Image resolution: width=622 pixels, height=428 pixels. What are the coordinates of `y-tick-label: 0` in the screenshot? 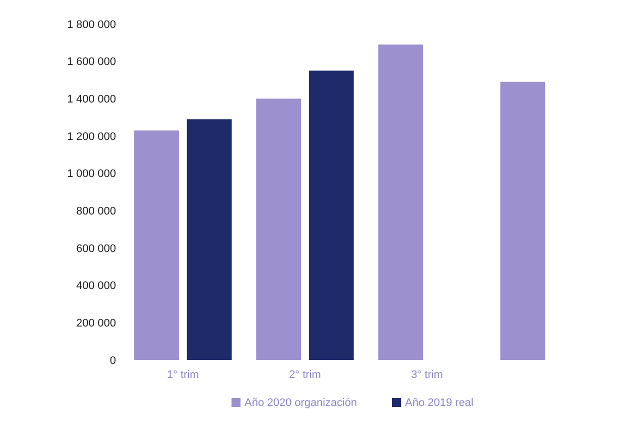 It's located at (113, 360).